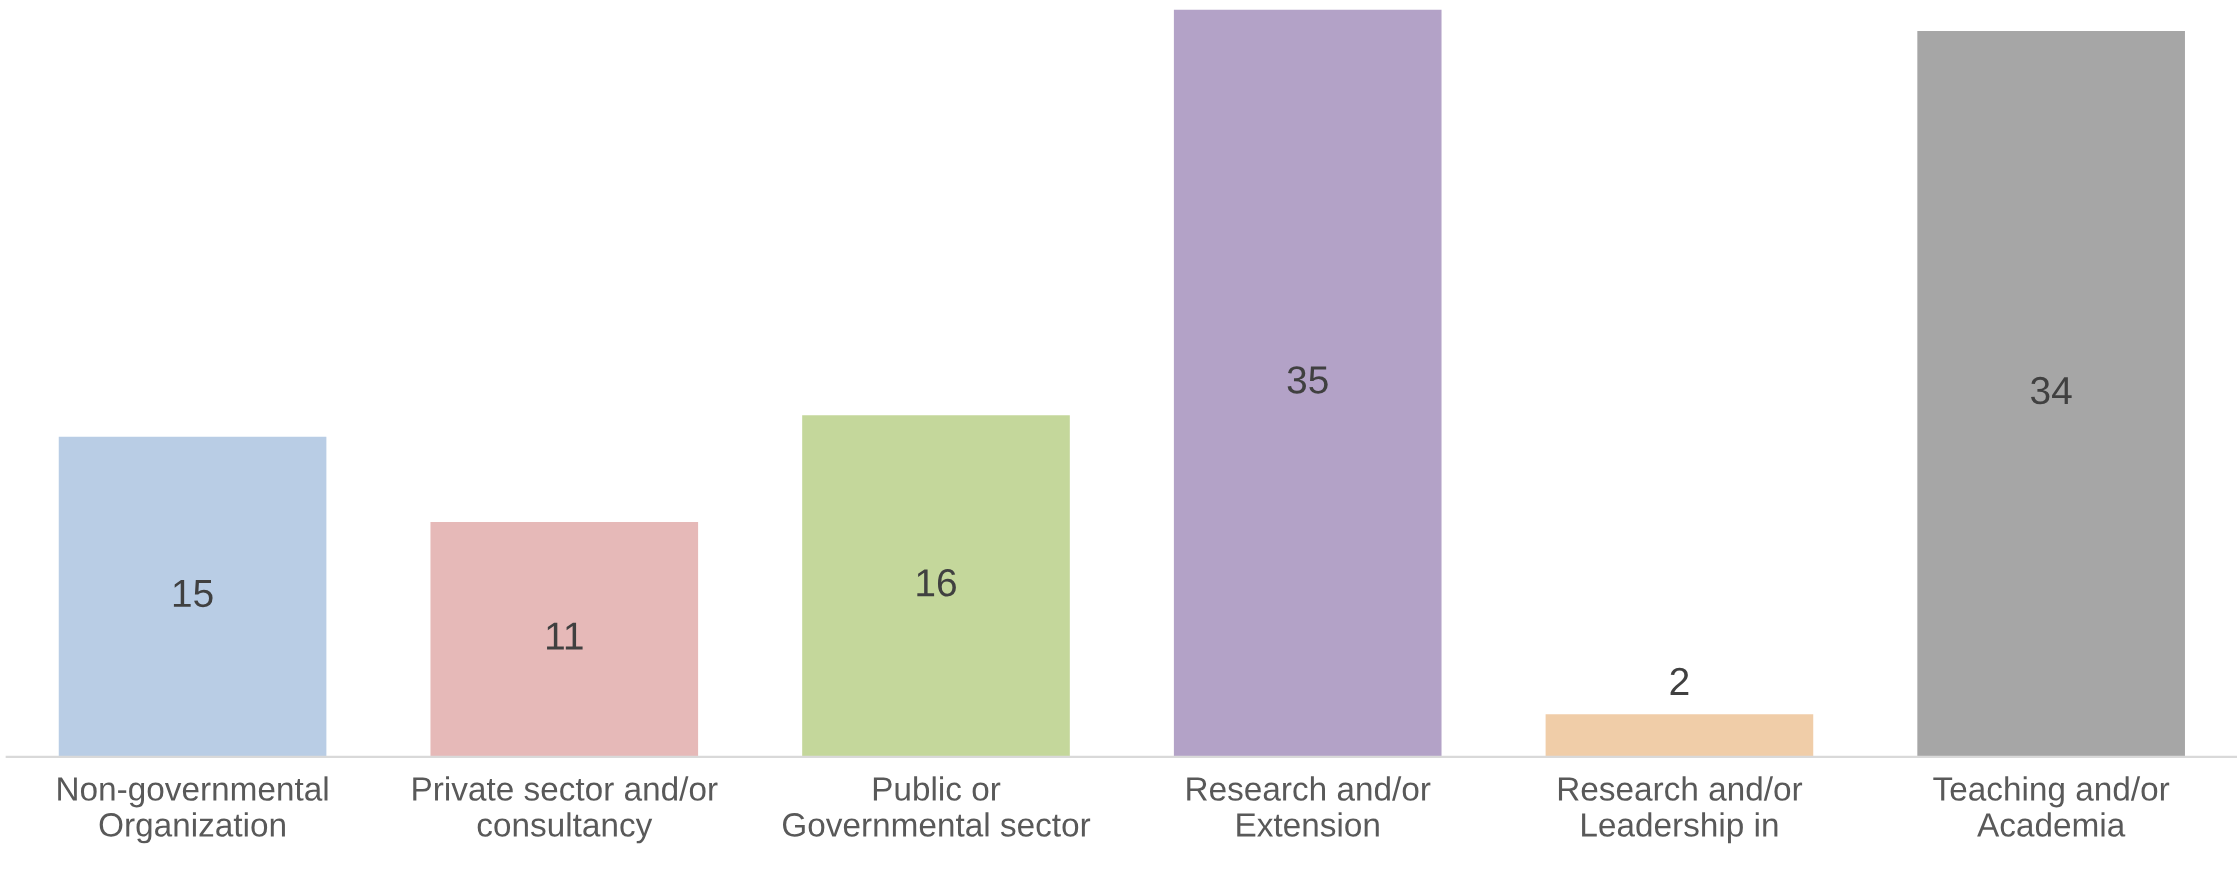  I want to click on data-label: 2, so click(1679, 681).